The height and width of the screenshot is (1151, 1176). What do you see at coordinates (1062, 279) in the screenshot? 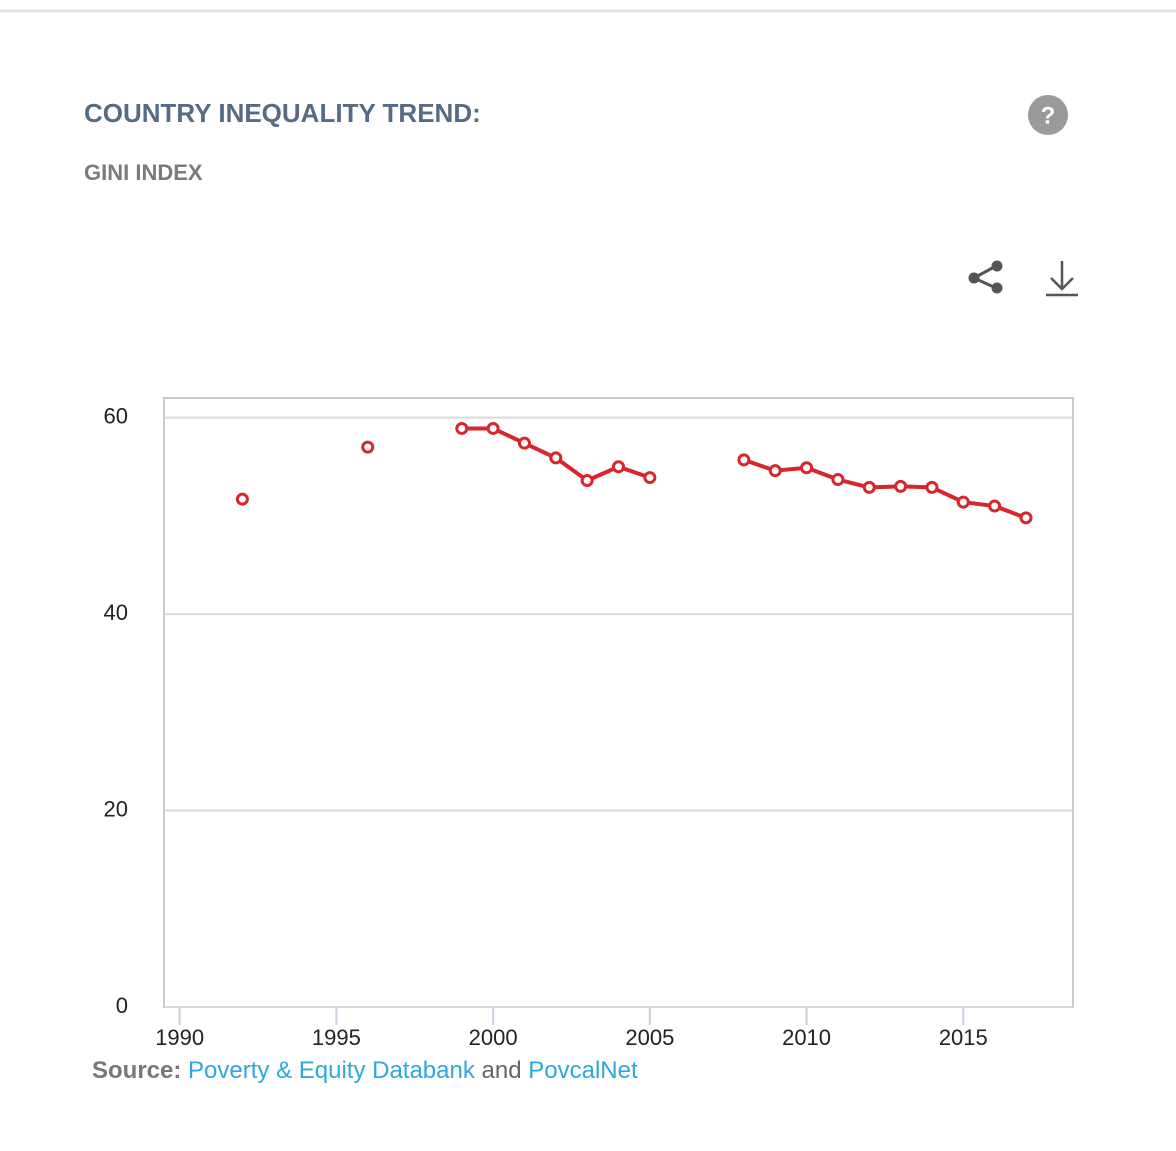
I see `download-button` at bounding box center [1062, 279].